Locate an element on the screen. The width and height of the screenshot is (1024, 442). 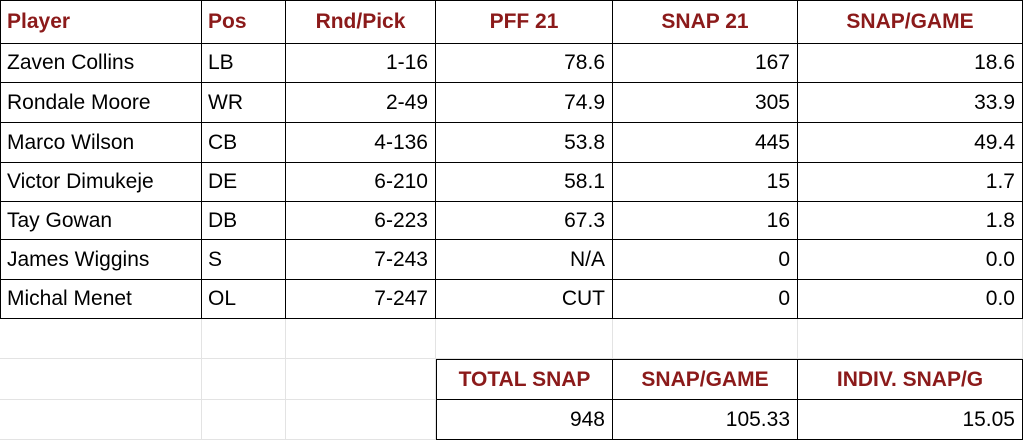
cell-rnd-pick: 7-247 is located at coordinates (361, 299).